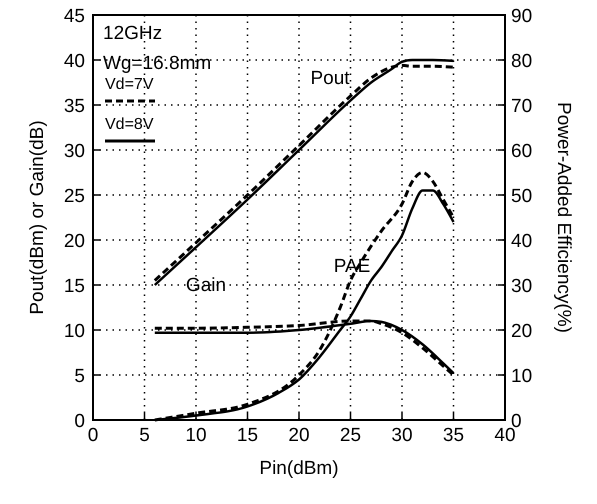 Image resolution: width=597 pixels, height=504 pixels. Describe the element at coordinates (521, 376) in the screenshot. I see `y2-tick-label: 10` at that location.